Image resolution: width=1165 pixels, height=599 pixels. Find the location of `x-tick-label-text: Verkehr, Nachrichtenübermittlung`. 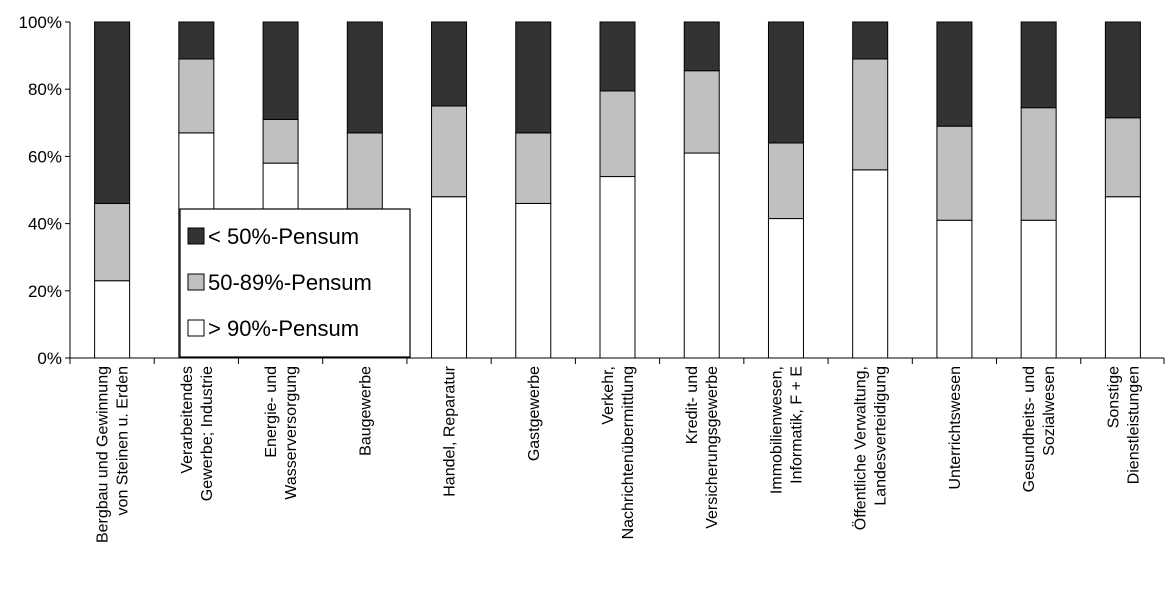

x-tick-label-text: Verkehr, Nachrichtenübermittlung is located at coordinates (618, 452).